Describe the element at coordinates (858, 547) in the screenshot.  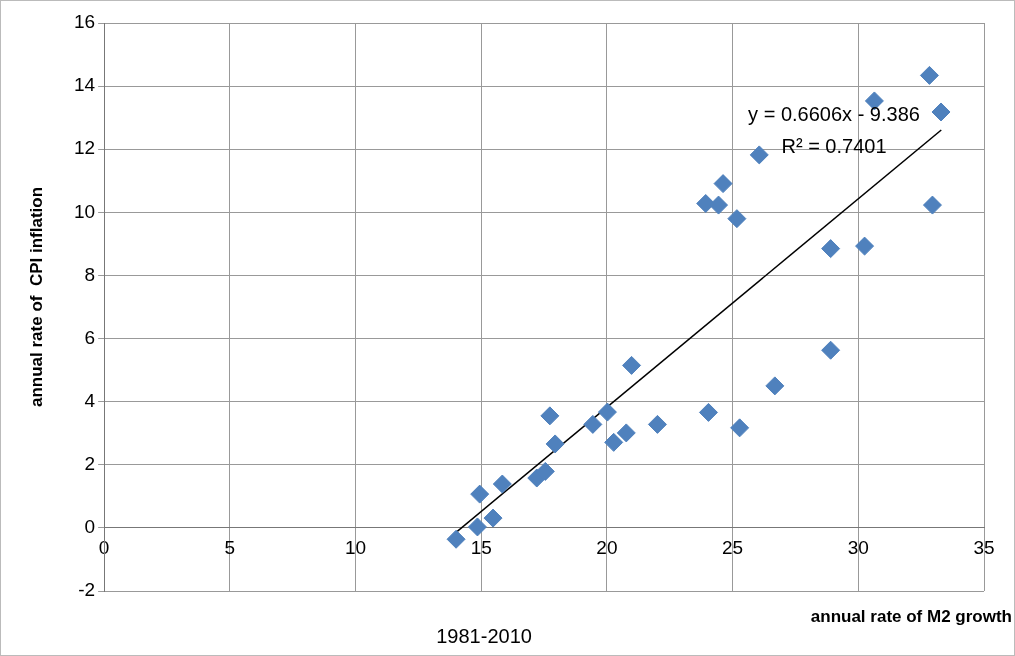
I see `x-tick-label: 30` at that location.